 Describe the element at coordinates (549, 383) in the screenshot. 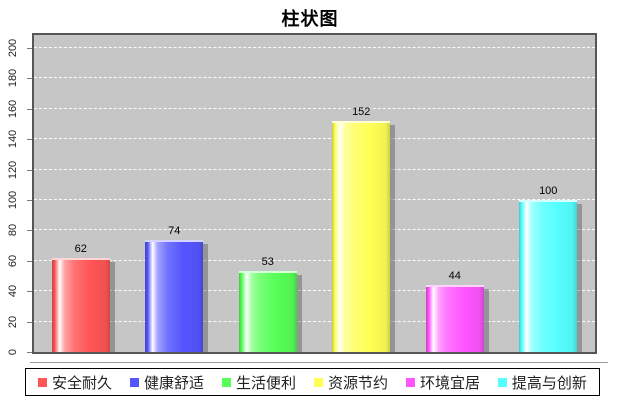

I see `legend-item-label: 提高与创新` at that location.